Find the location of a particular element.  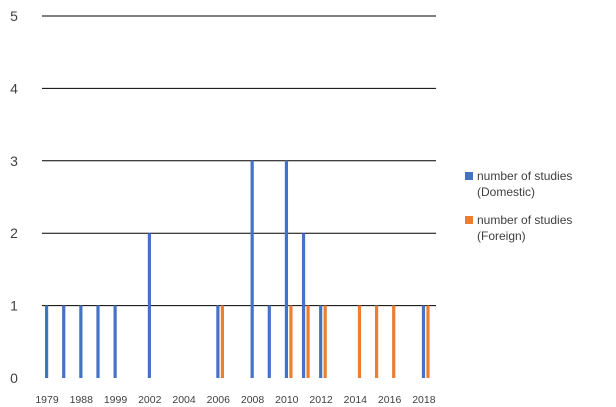

bar-domestic-1979 is located at coordinates (47, 341).